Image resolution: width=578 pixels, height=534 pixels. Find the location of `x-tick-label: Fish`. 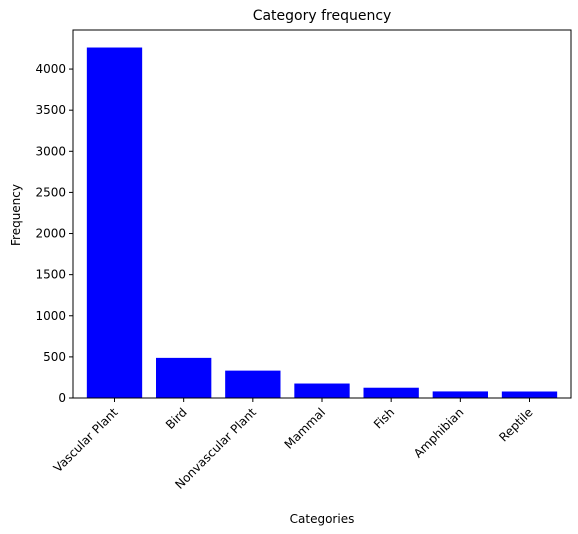

x-tick-label: Fish is located at coordinates (384, 418).